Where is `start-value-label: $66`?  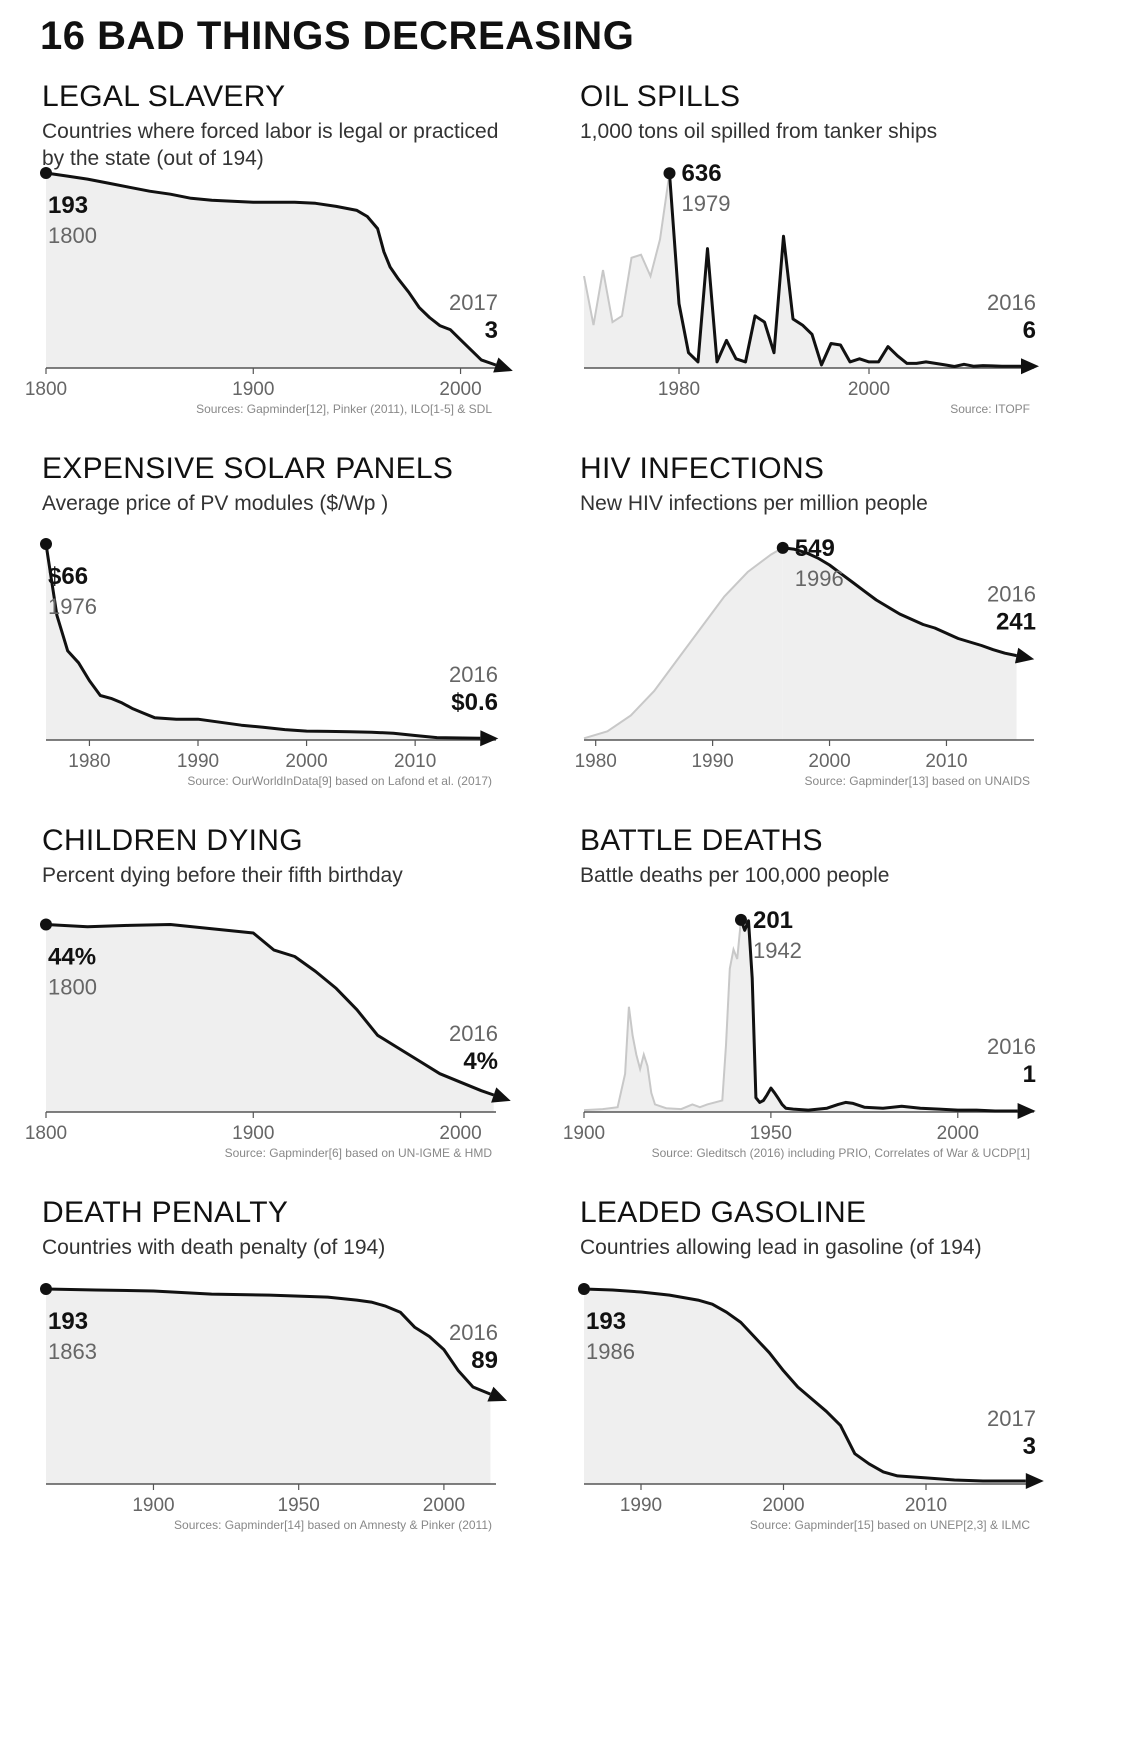 start-value-label: $66 is located at coordinates (68, 576).